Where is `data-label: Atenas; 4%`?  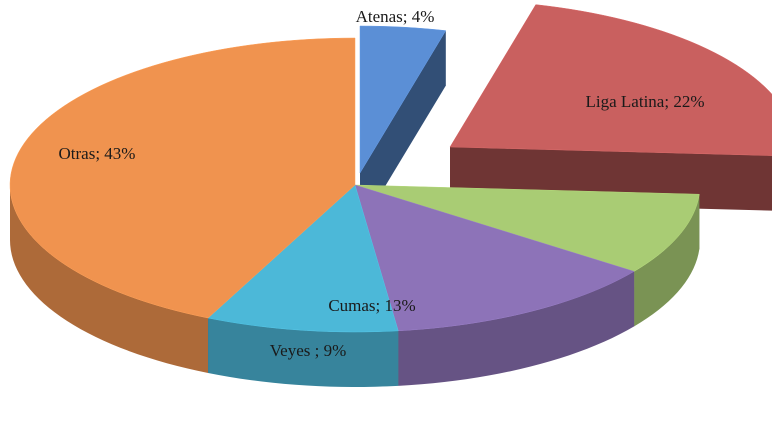
data-label: Atenas; 4% is located at coordinates (395, 16).